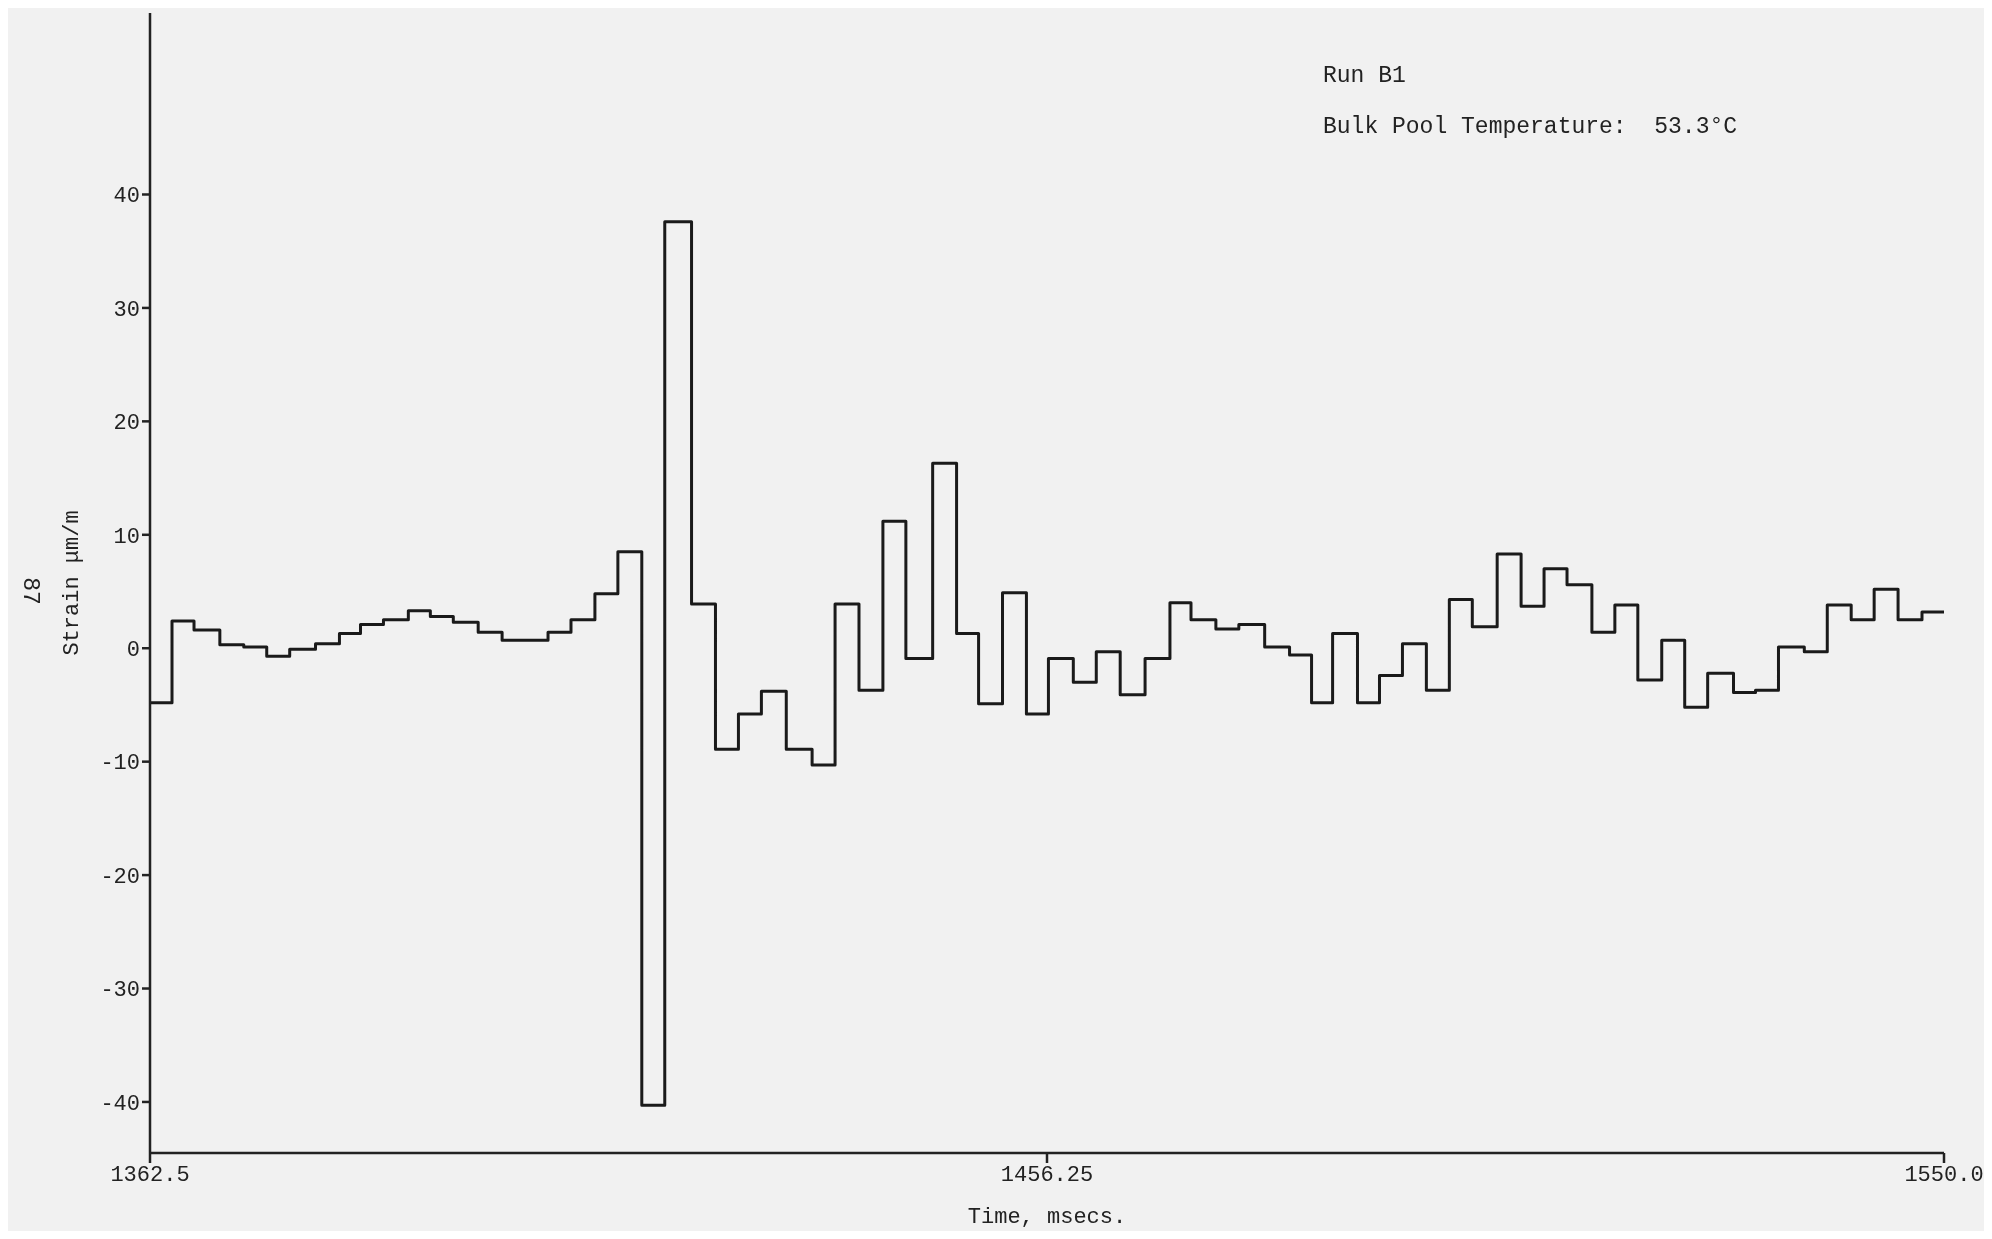 This screenshot has height=1239, width=1992. Describe the element at coordinates (126, 197) in the screenshot. I see `y-tick-label: 40` at that location.